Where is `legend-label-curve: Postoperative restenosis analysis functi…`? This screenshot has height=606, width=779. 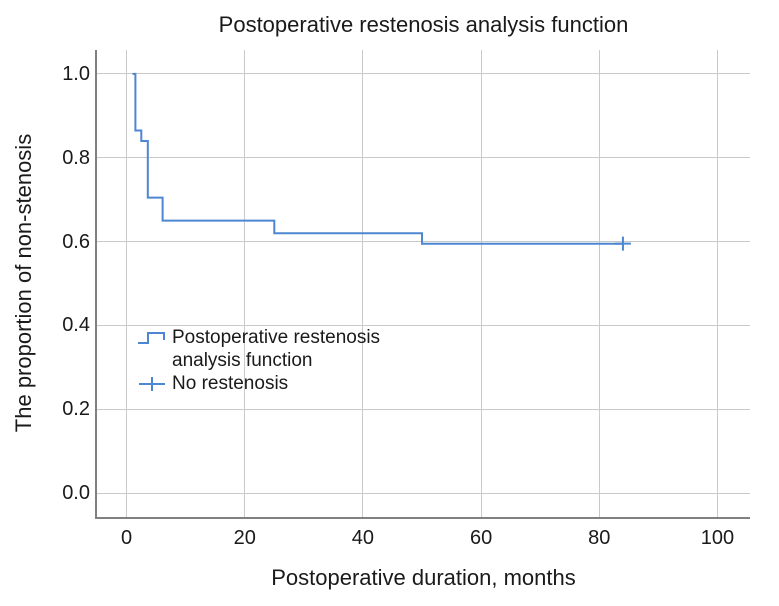
legend-label-curve: Postoperative restenosis analysis functi… is located at coordinates (276, 349).